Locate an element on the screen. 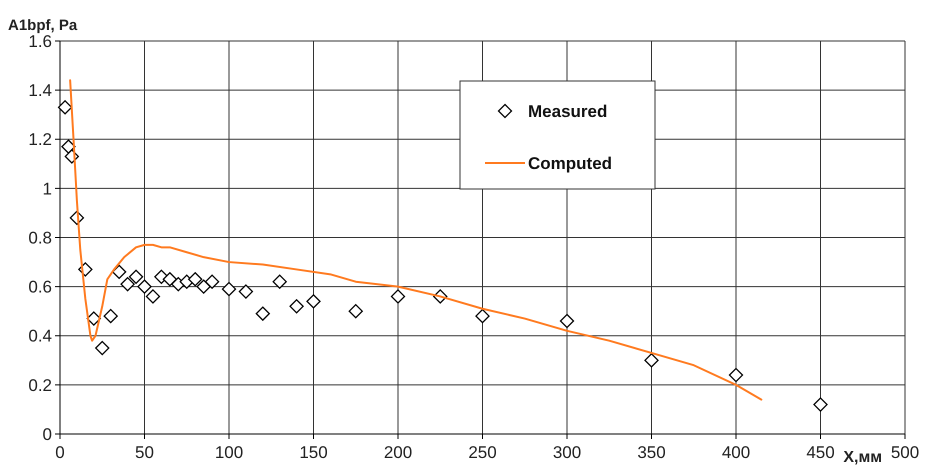 The image size is (934, 475). x-tick-label: 300 is located at coordinates (567, 452).